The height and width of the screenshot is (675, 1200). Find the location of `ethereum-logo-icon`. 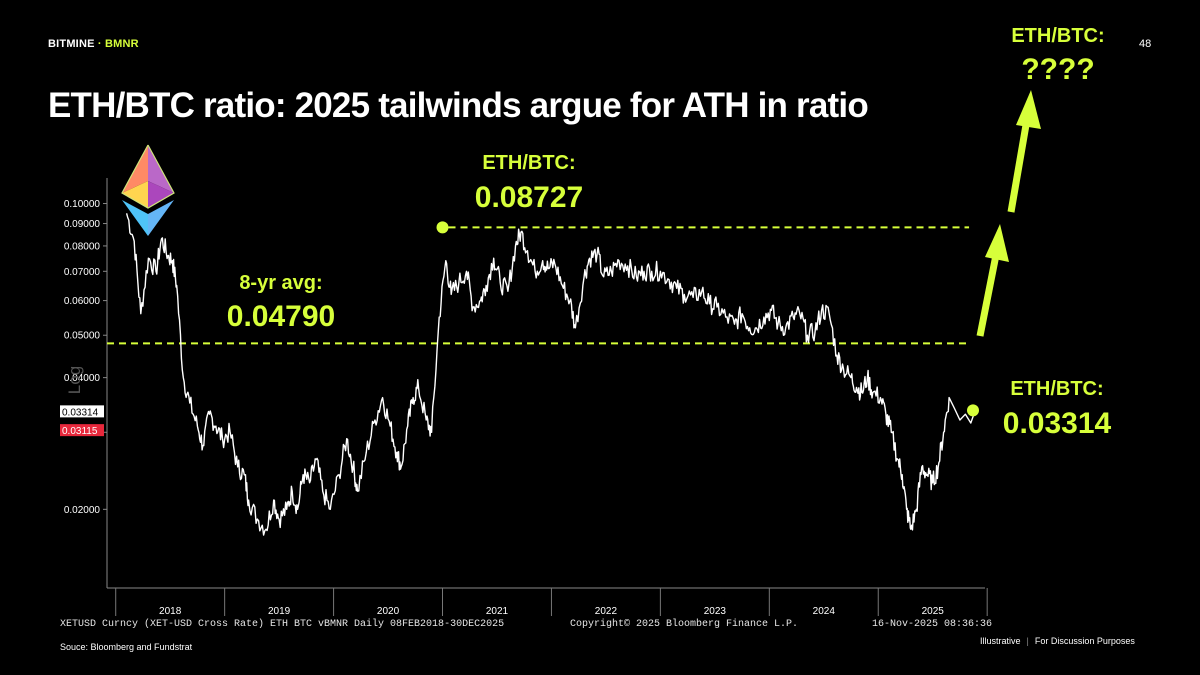

ethereum-logo-icon is located at coordinates (148, 190).